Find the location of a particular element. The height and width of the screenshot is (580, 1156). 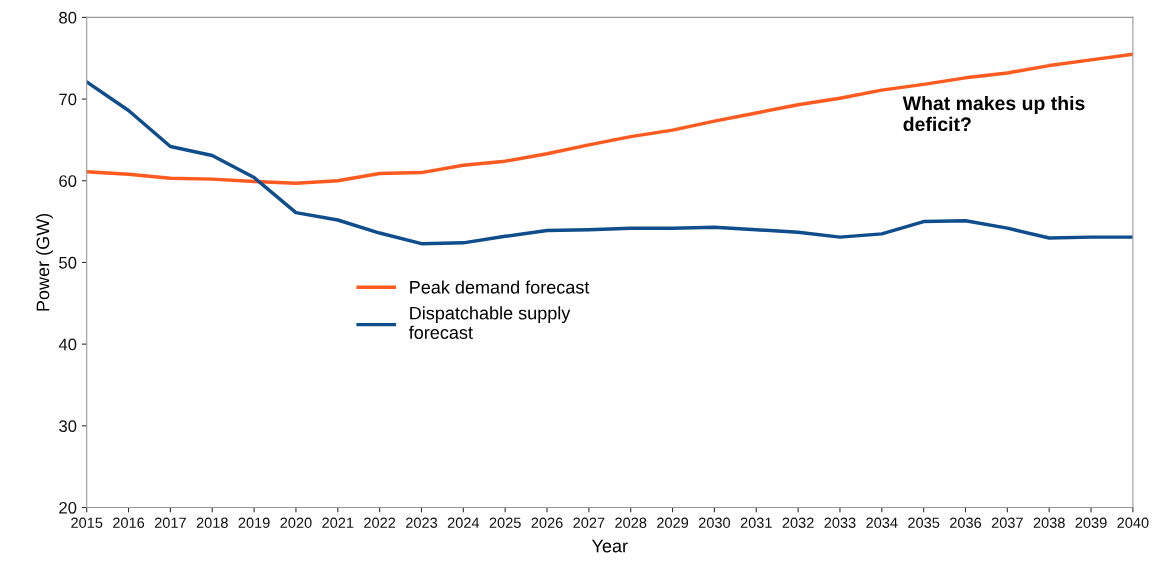

y-tick-label: 60 is located at coordinates (68, 181).